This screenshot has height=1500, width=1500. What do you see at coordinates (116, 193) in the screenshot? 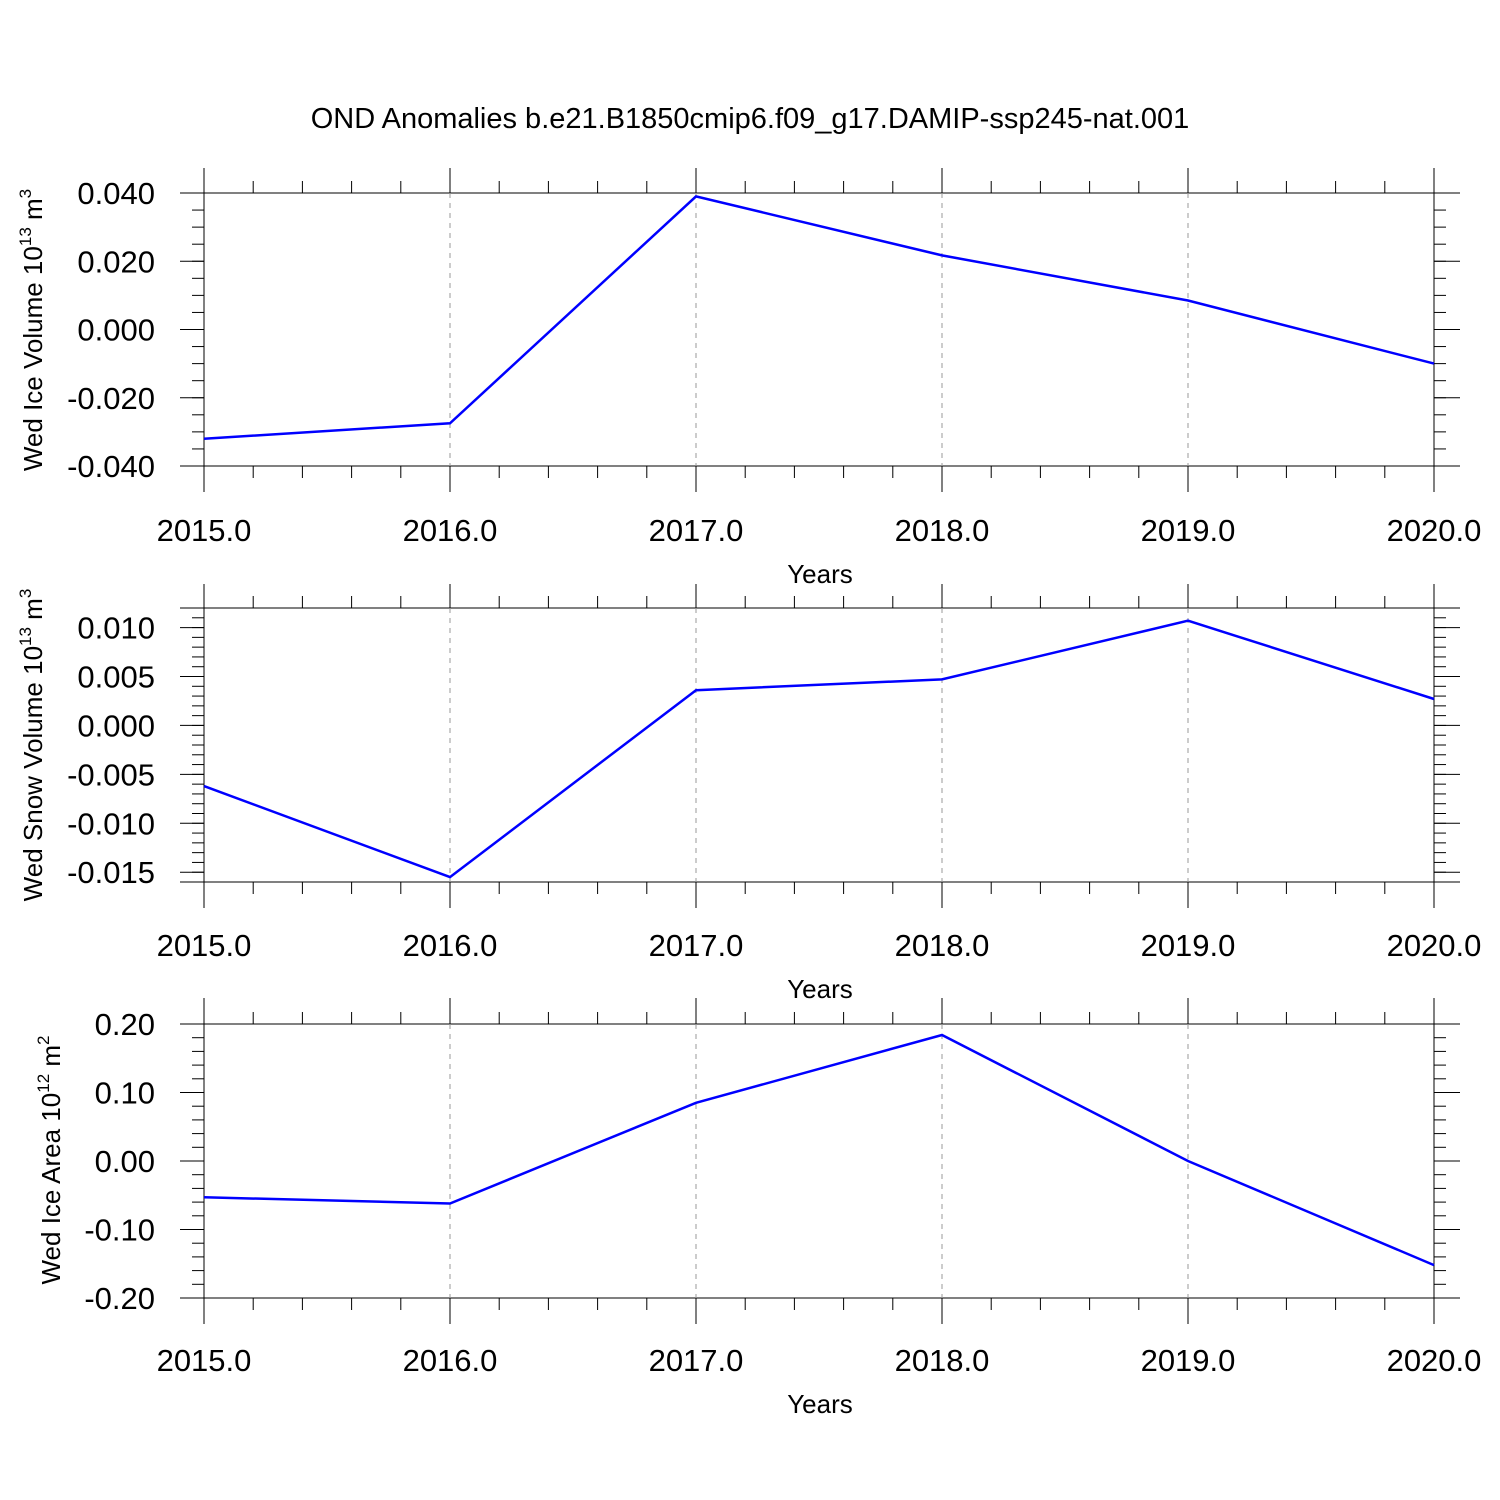
I see `y-tick-label: 0.040` at bounding box center [116, 193].